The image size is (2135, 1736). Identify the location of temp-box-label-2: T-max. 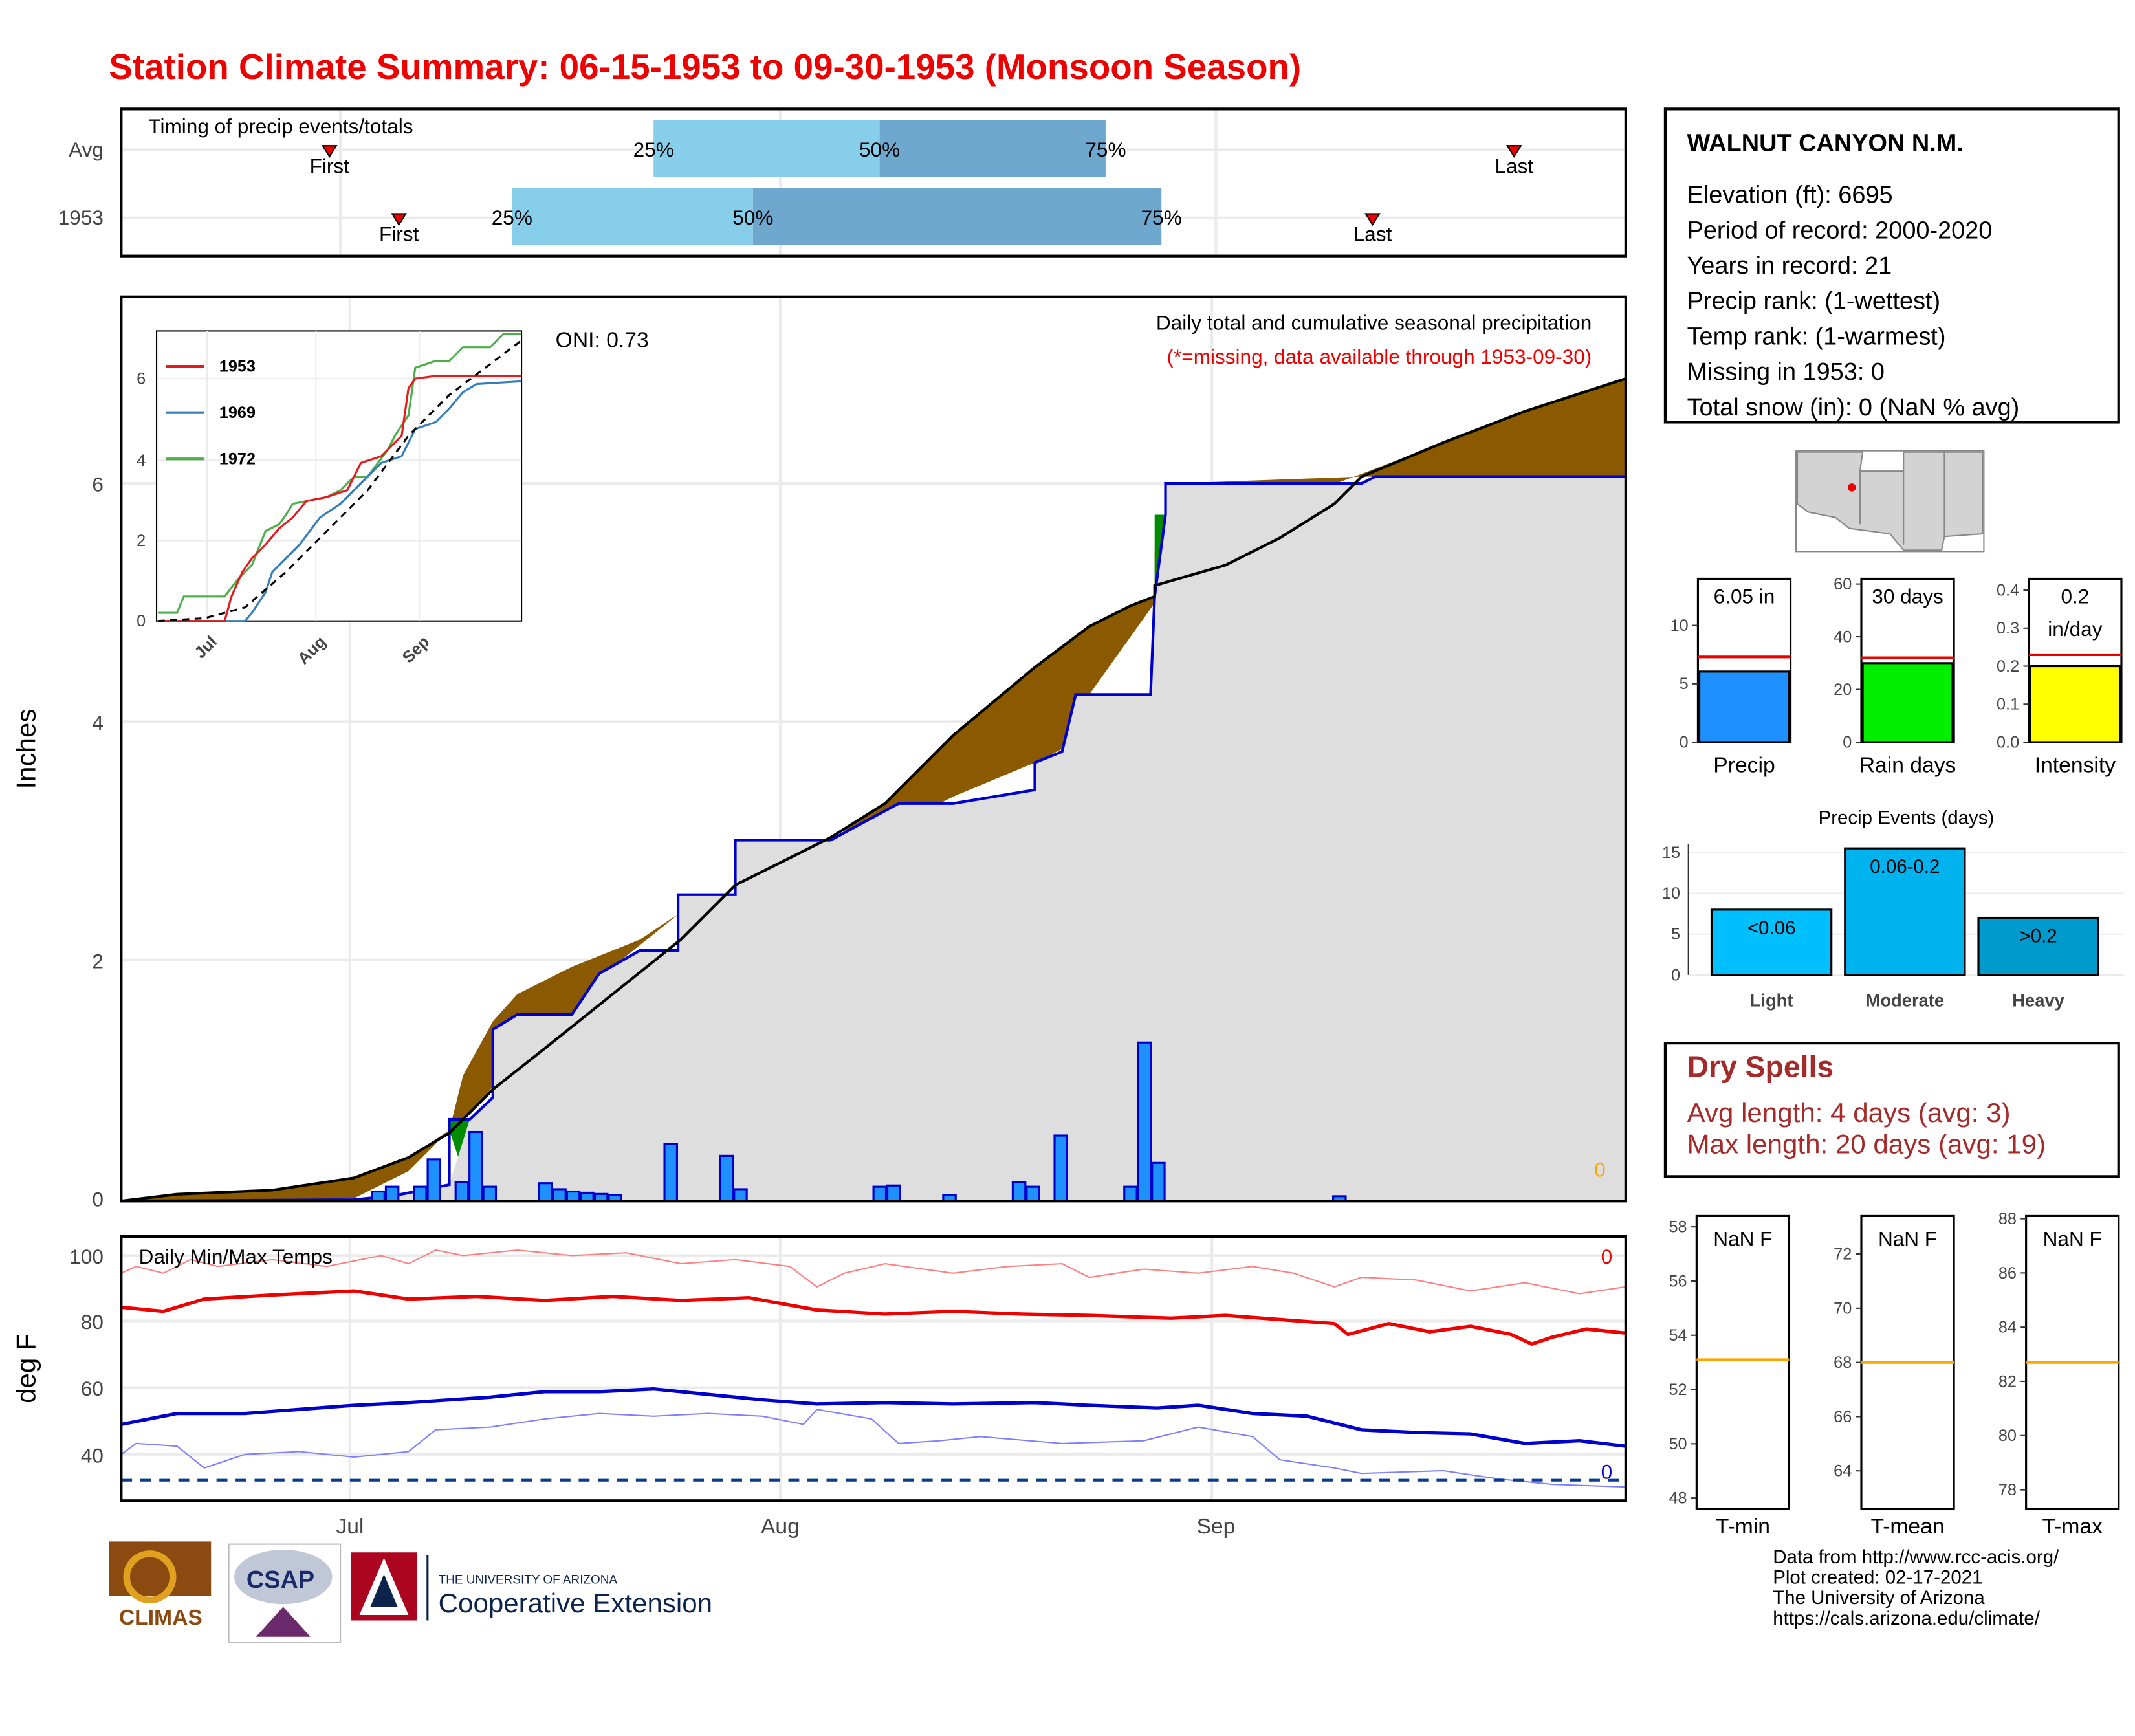
(2072, 1527).